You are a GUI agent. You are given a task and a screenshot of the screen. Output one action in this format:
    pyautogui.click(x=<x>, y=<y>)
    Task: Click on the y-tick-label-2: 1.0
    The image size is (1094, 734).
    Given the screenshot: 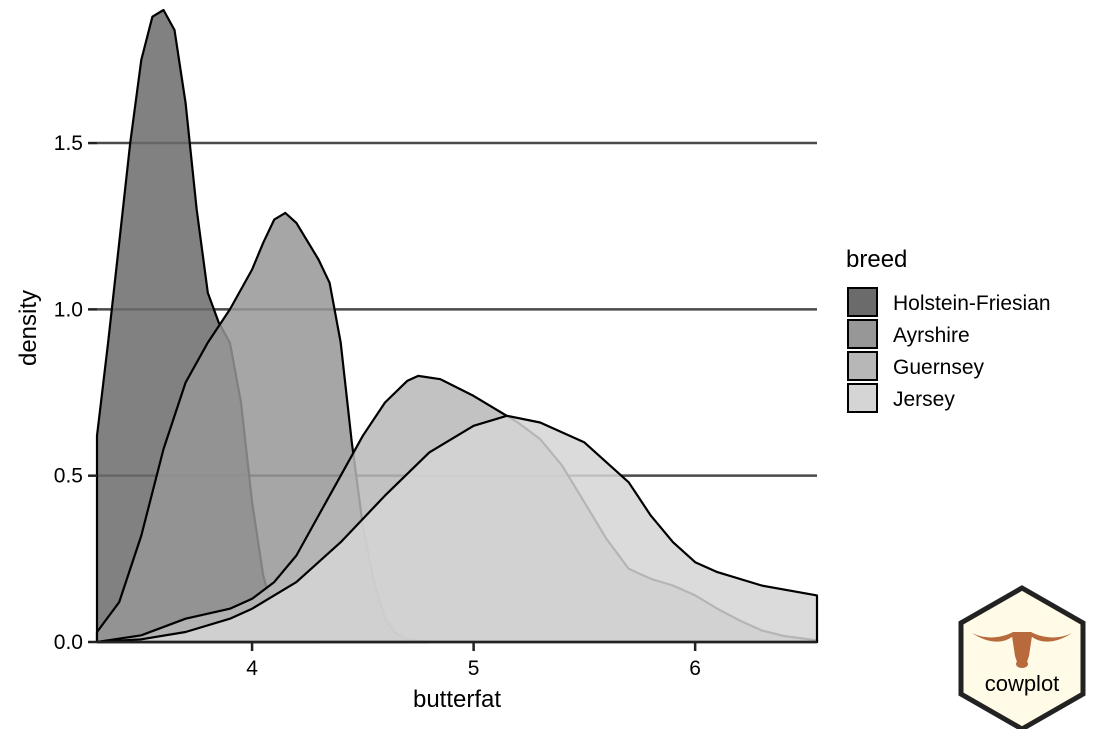 What is the action you would take?
    pyautogui.click(x=68, y=309)
    